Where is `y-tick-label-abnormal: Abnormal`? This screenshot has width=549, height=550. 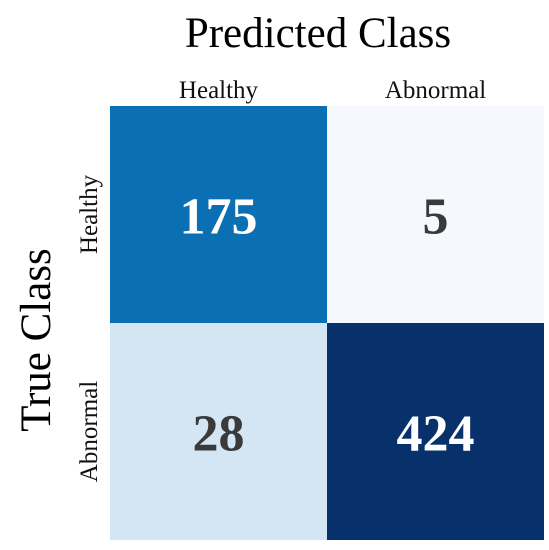 y-tick-label-abnormal: Abnormal is located at coordinates (89, 431).